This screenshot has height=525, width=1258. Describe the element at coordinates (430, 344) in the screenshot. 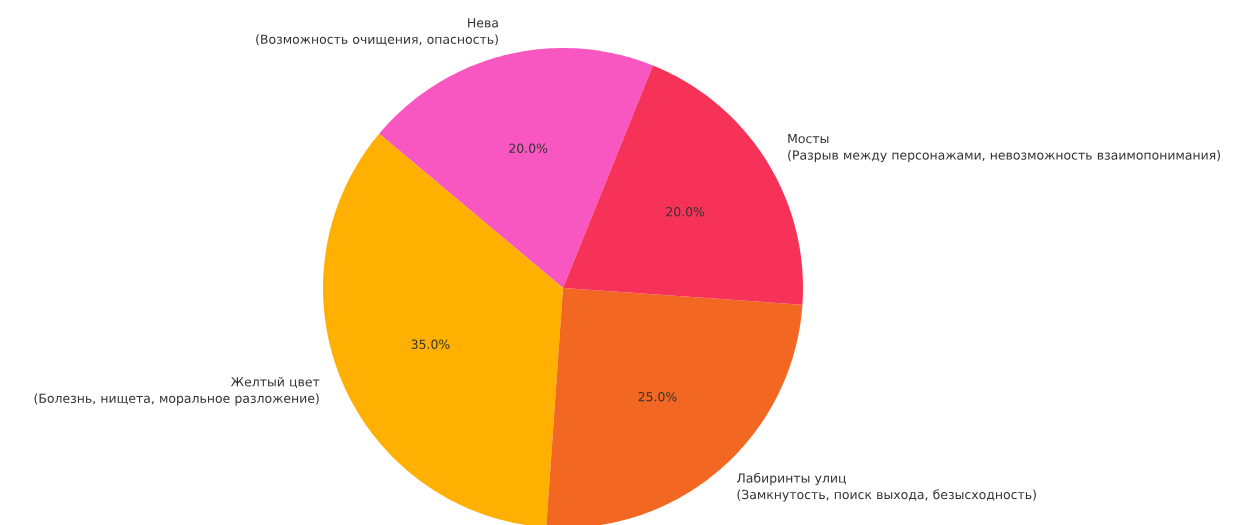

I see `data-label: 35.0%` at that location.